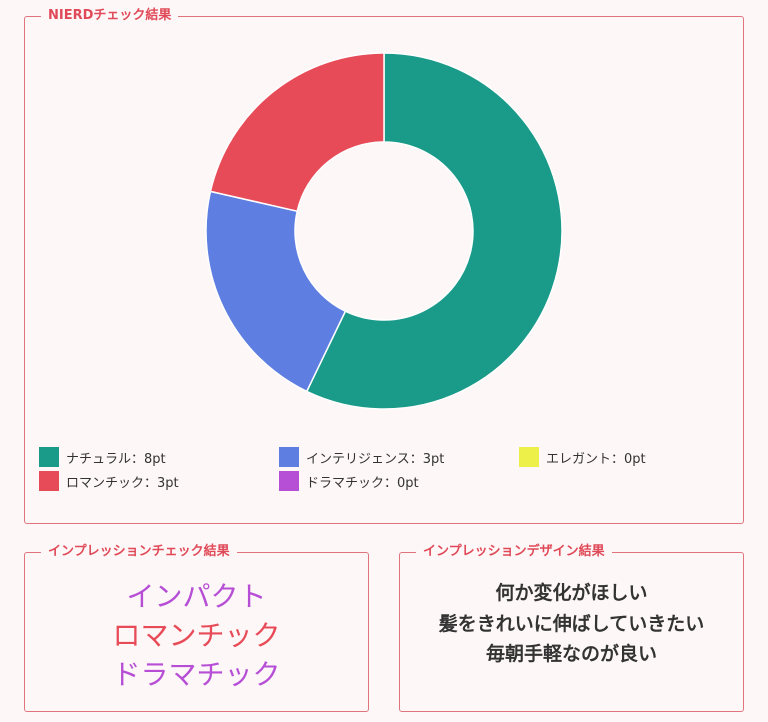 This screenshot has width=768, height=722. I want to click on legend-label-intelligence: インテリジェンス：3pt, so click(375, 459).